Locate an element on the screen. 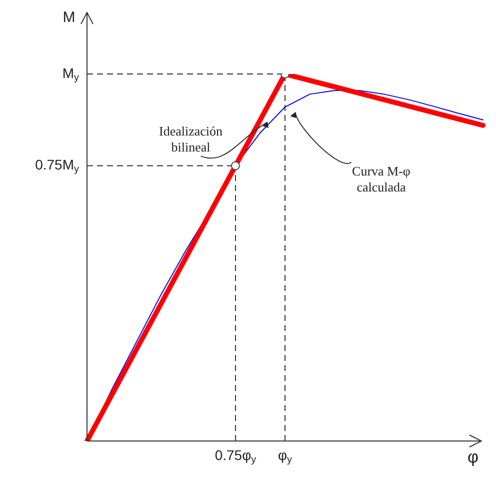 The width and height of the screenshot is (496, 479). y-axis-title: M is located at coordinates (69, 17).